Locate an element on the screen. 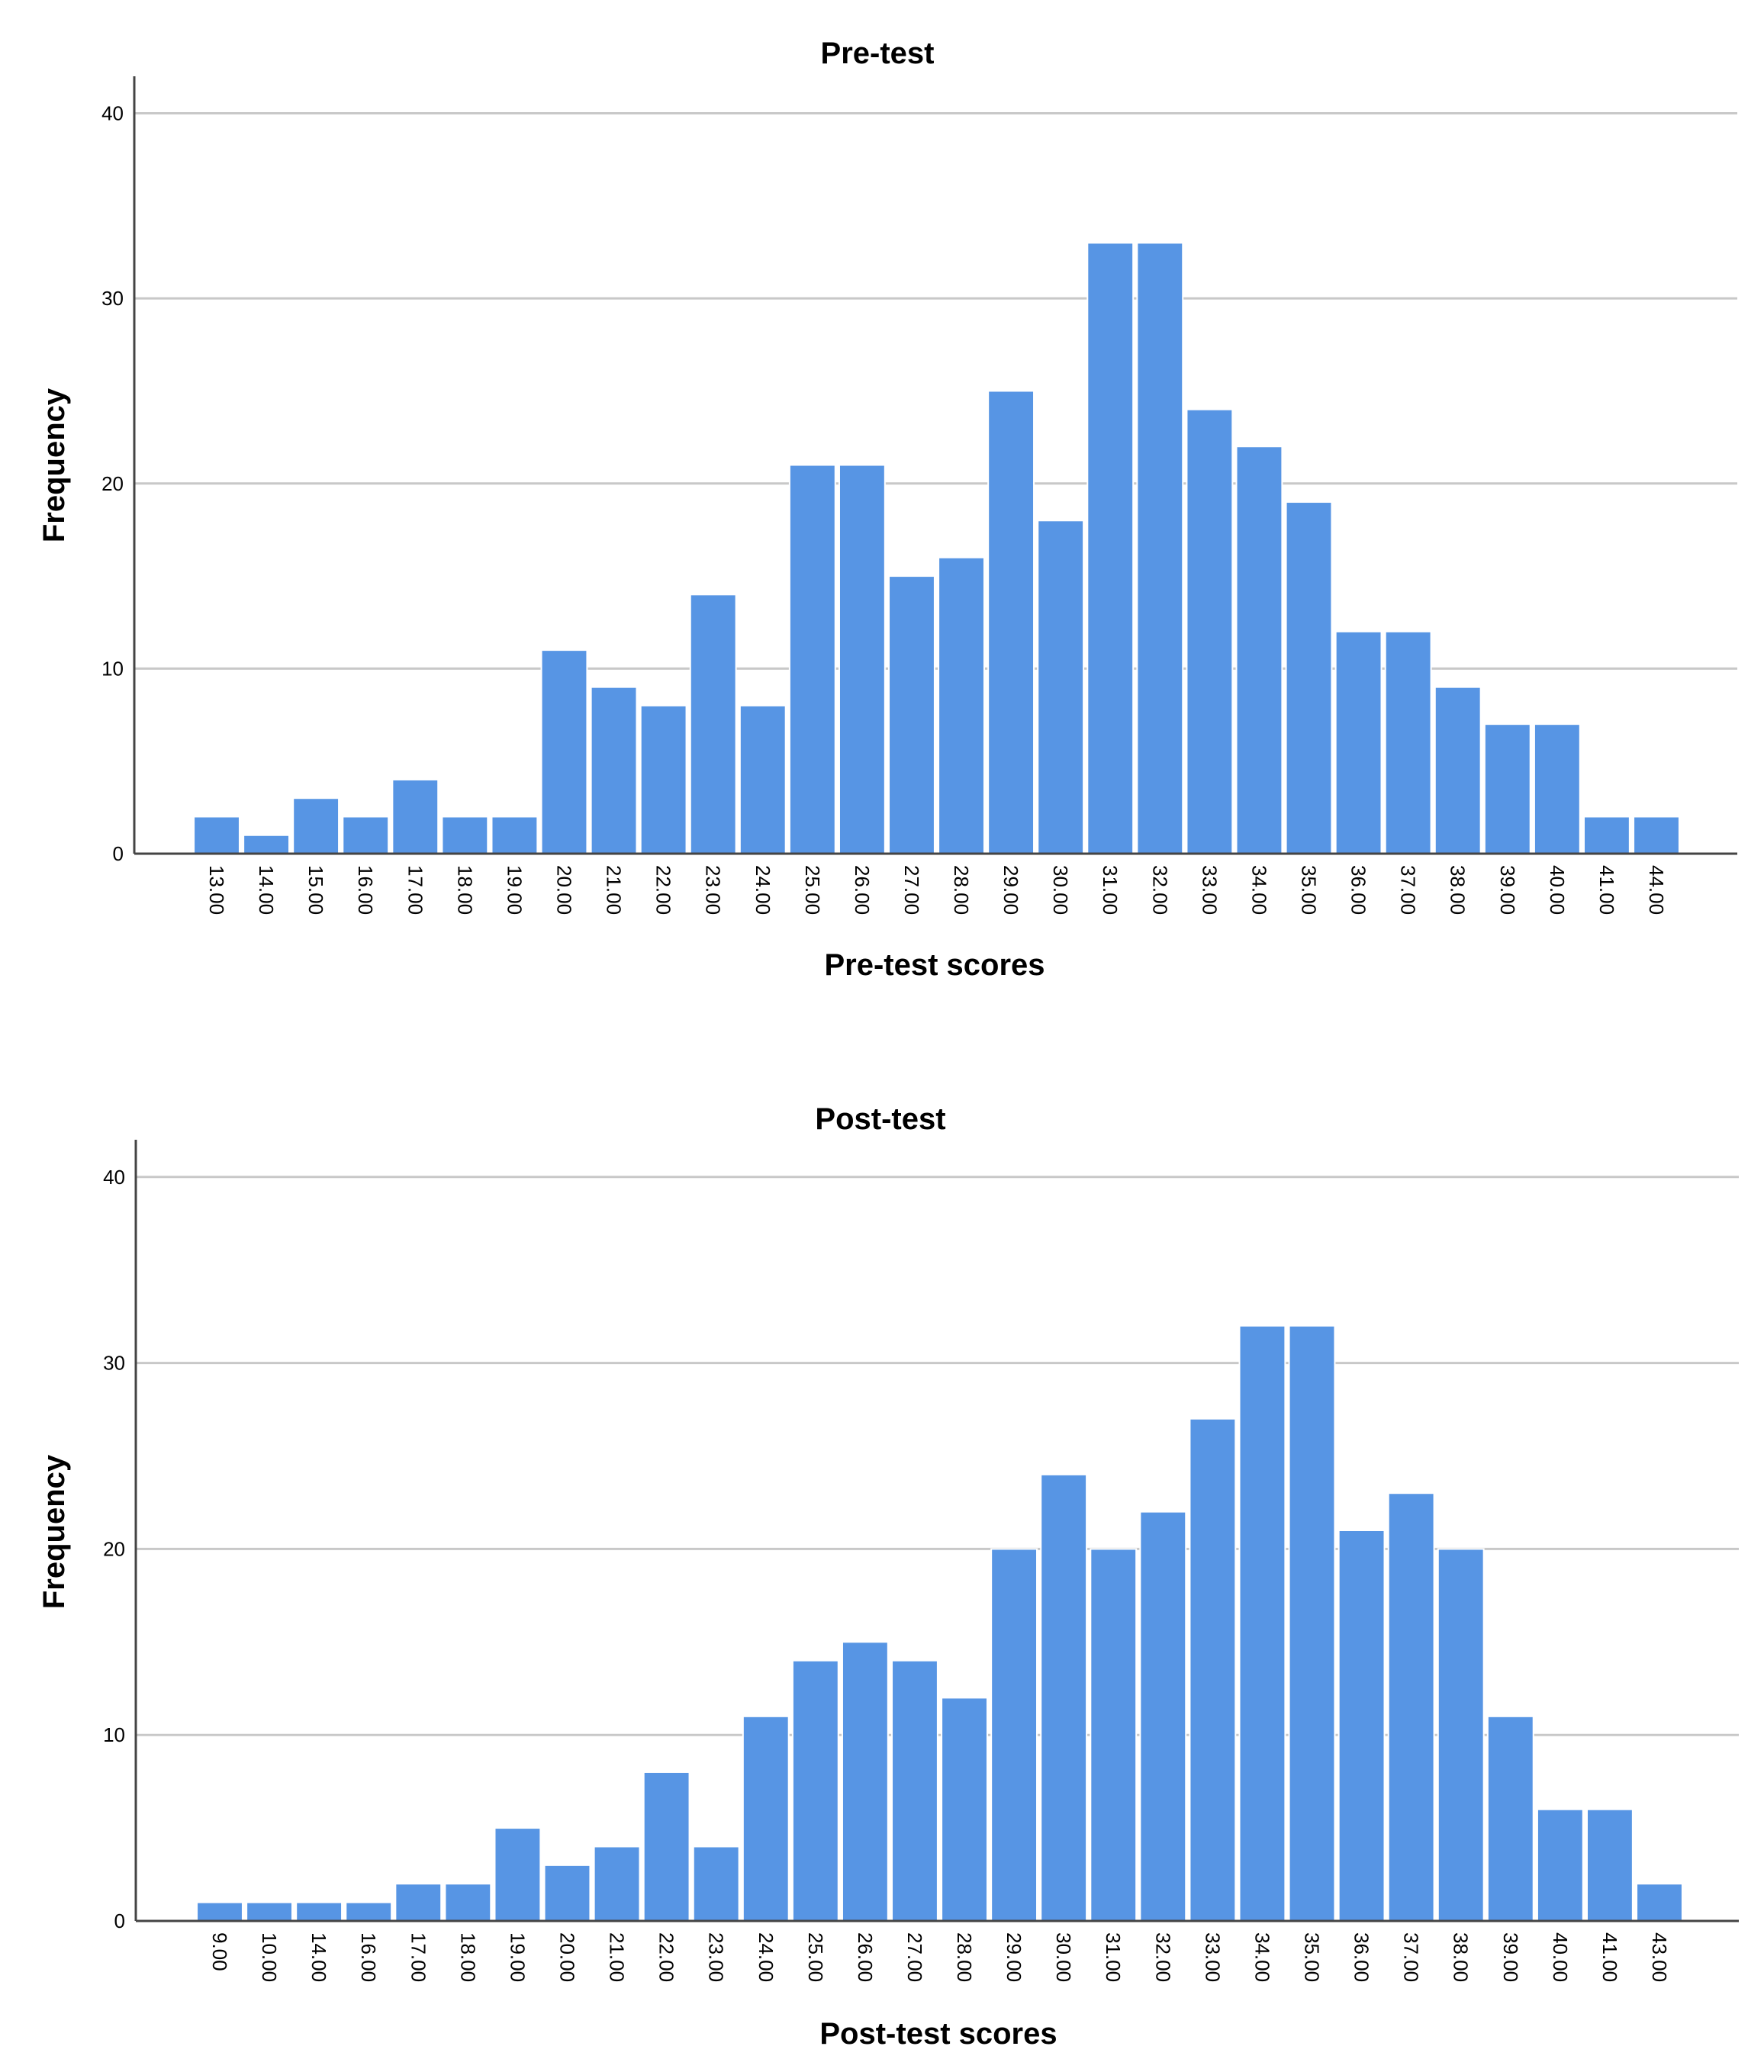  x-tick-label: 36.00 is located at coordinates (1361, 1957).